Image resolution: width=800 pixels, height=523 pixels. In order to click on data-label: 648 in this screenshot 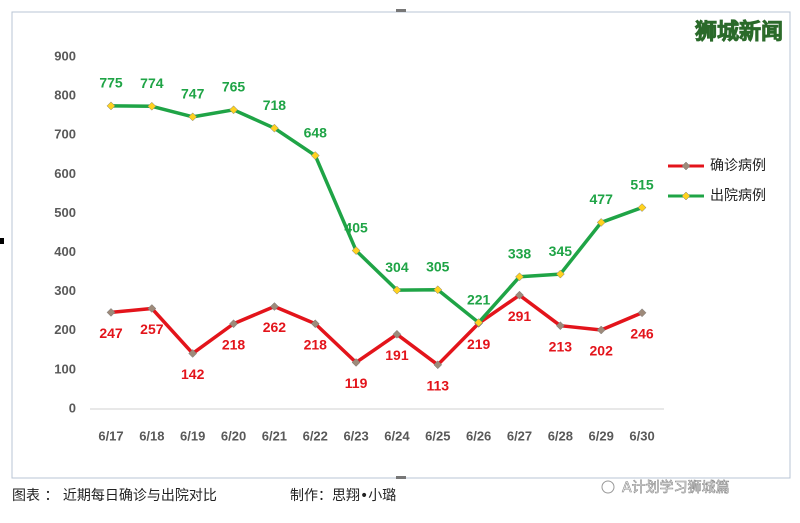, I will do `click(316, 132)`.